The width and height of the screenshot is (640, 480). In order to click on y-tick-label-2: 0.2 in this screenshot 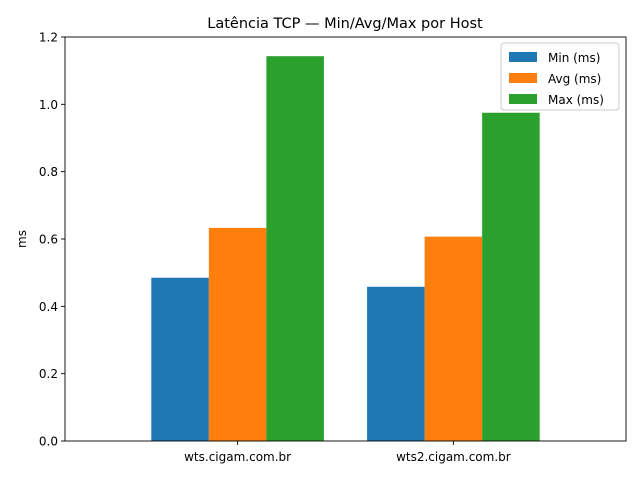, I will do `click(48, 374)`.